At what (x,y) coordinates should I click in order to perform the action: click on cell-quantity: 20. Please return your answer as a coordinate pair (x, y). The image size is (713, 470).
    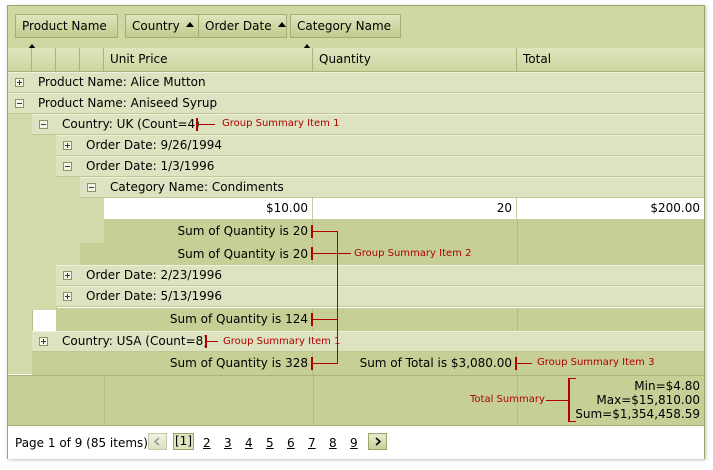
    Looking at the image, I should click on (415, 208).